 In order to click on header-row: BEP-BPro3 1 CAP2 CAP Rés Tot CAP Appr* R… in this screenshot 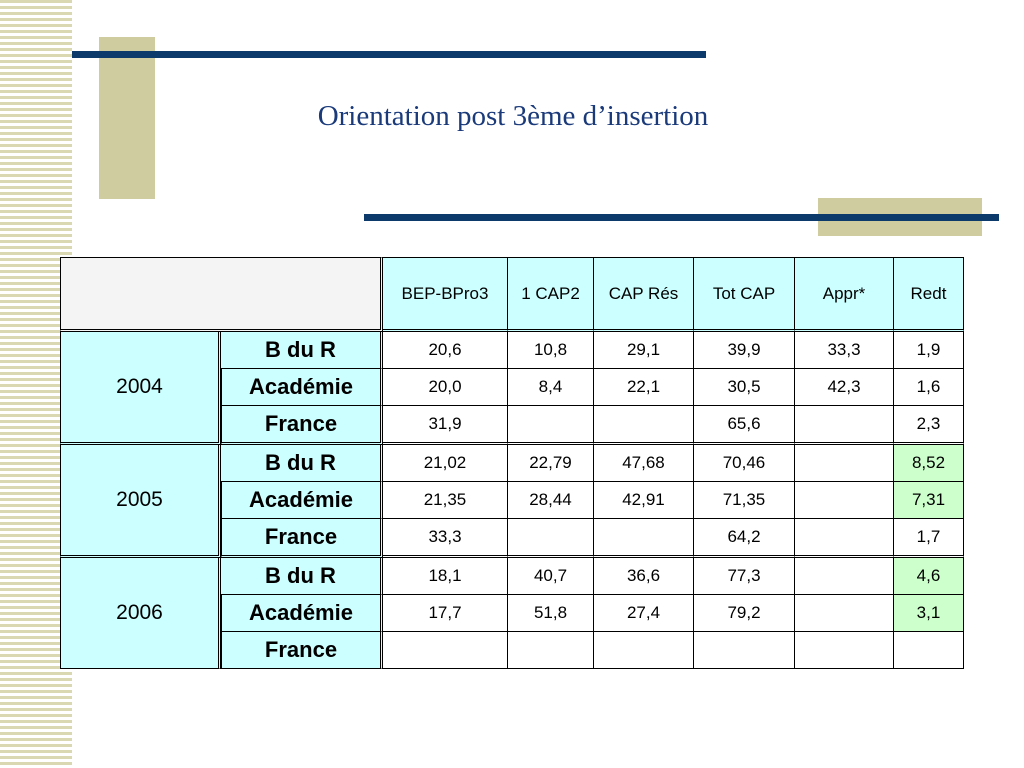, I will do `click(512, 294)`.